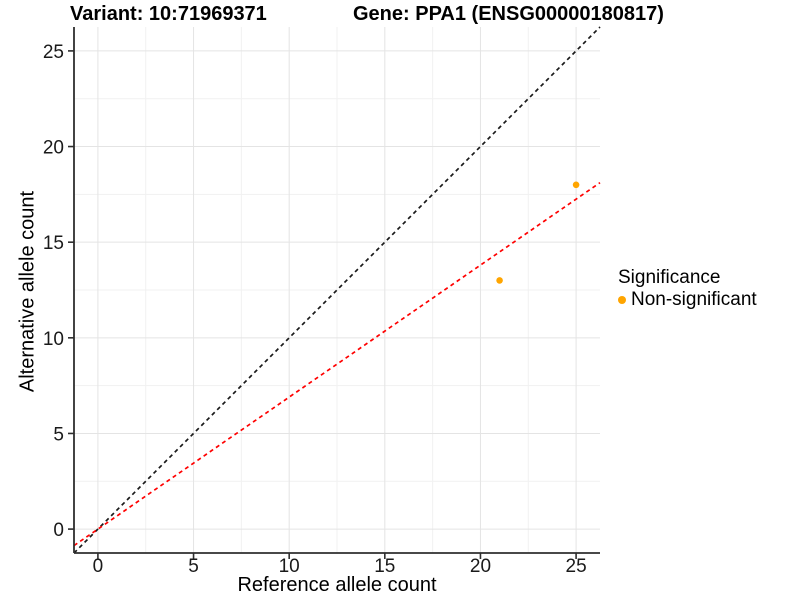 This screenshot has height=600, width=800. What do you see at coordinates (58, 434) in the screenshot?
I see `y-tick-label: 5` at bounding box center [58, 434].